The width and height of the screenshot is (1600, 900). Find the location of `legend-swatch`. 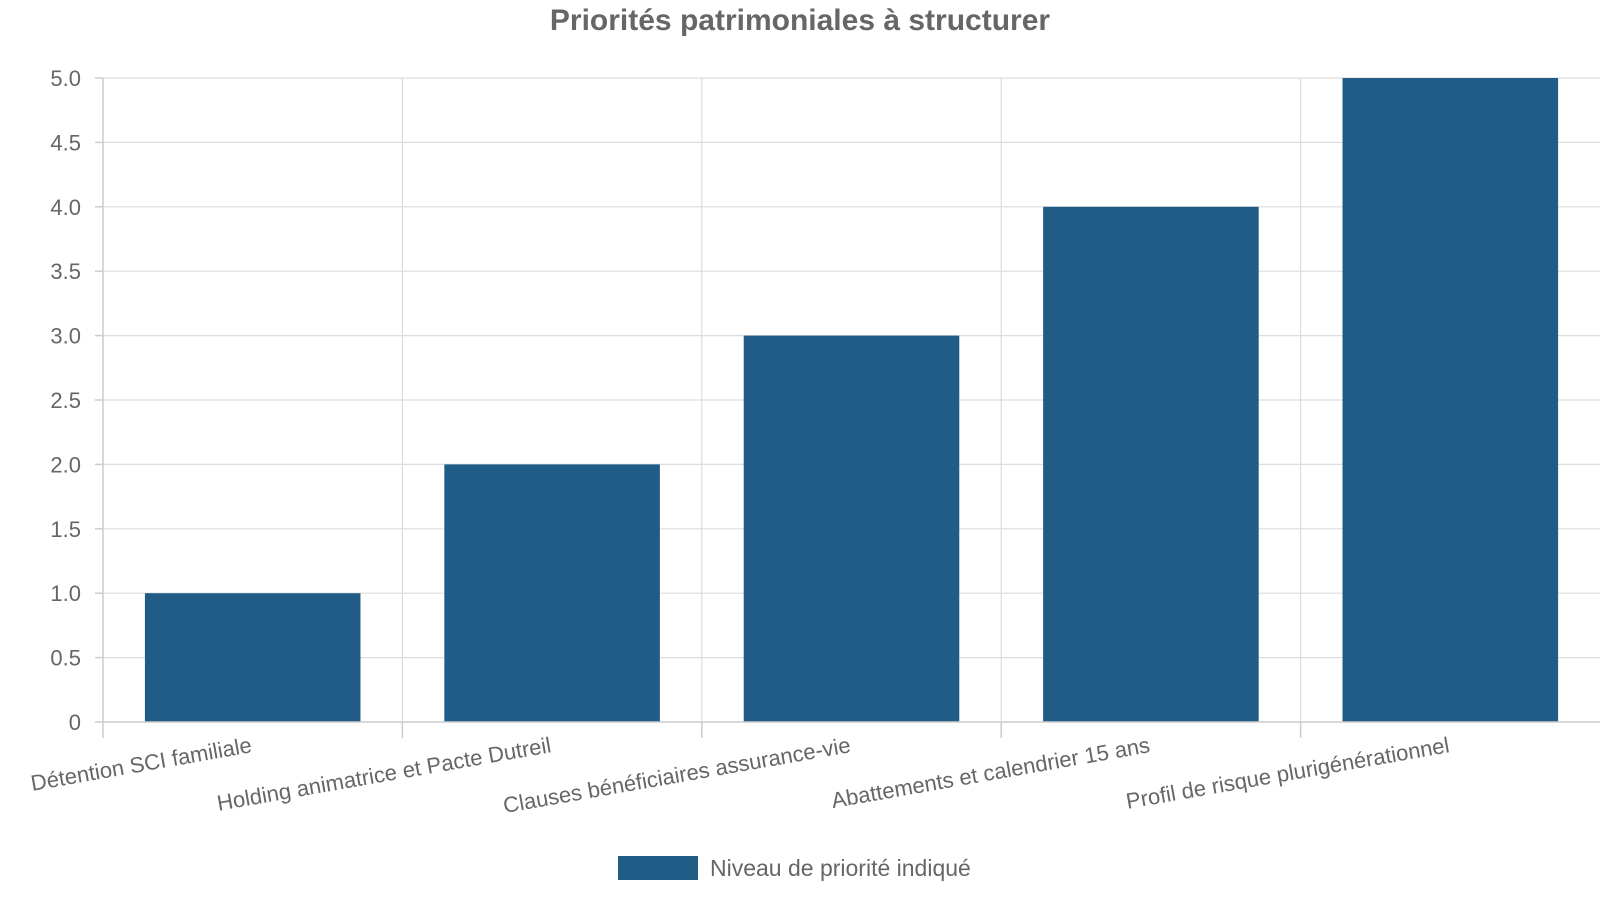

legend-swatch is located at coordinates (658, 868).